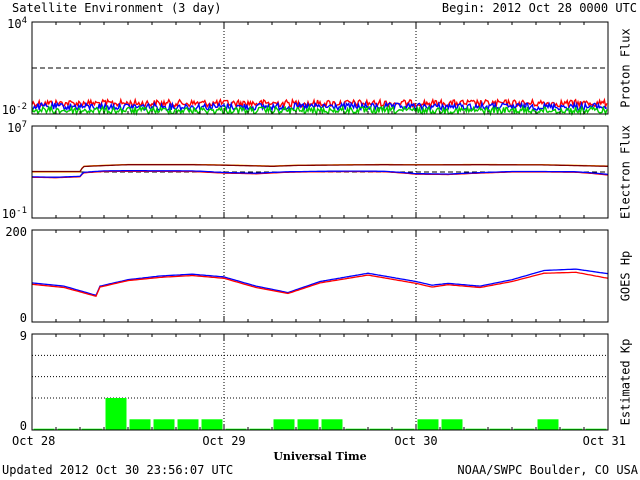 This screenshot has width=640, height=480. Describe the element at coordinates (319, 456) in the screenshot. I see `x-axis-label: Universal Time` at that location.